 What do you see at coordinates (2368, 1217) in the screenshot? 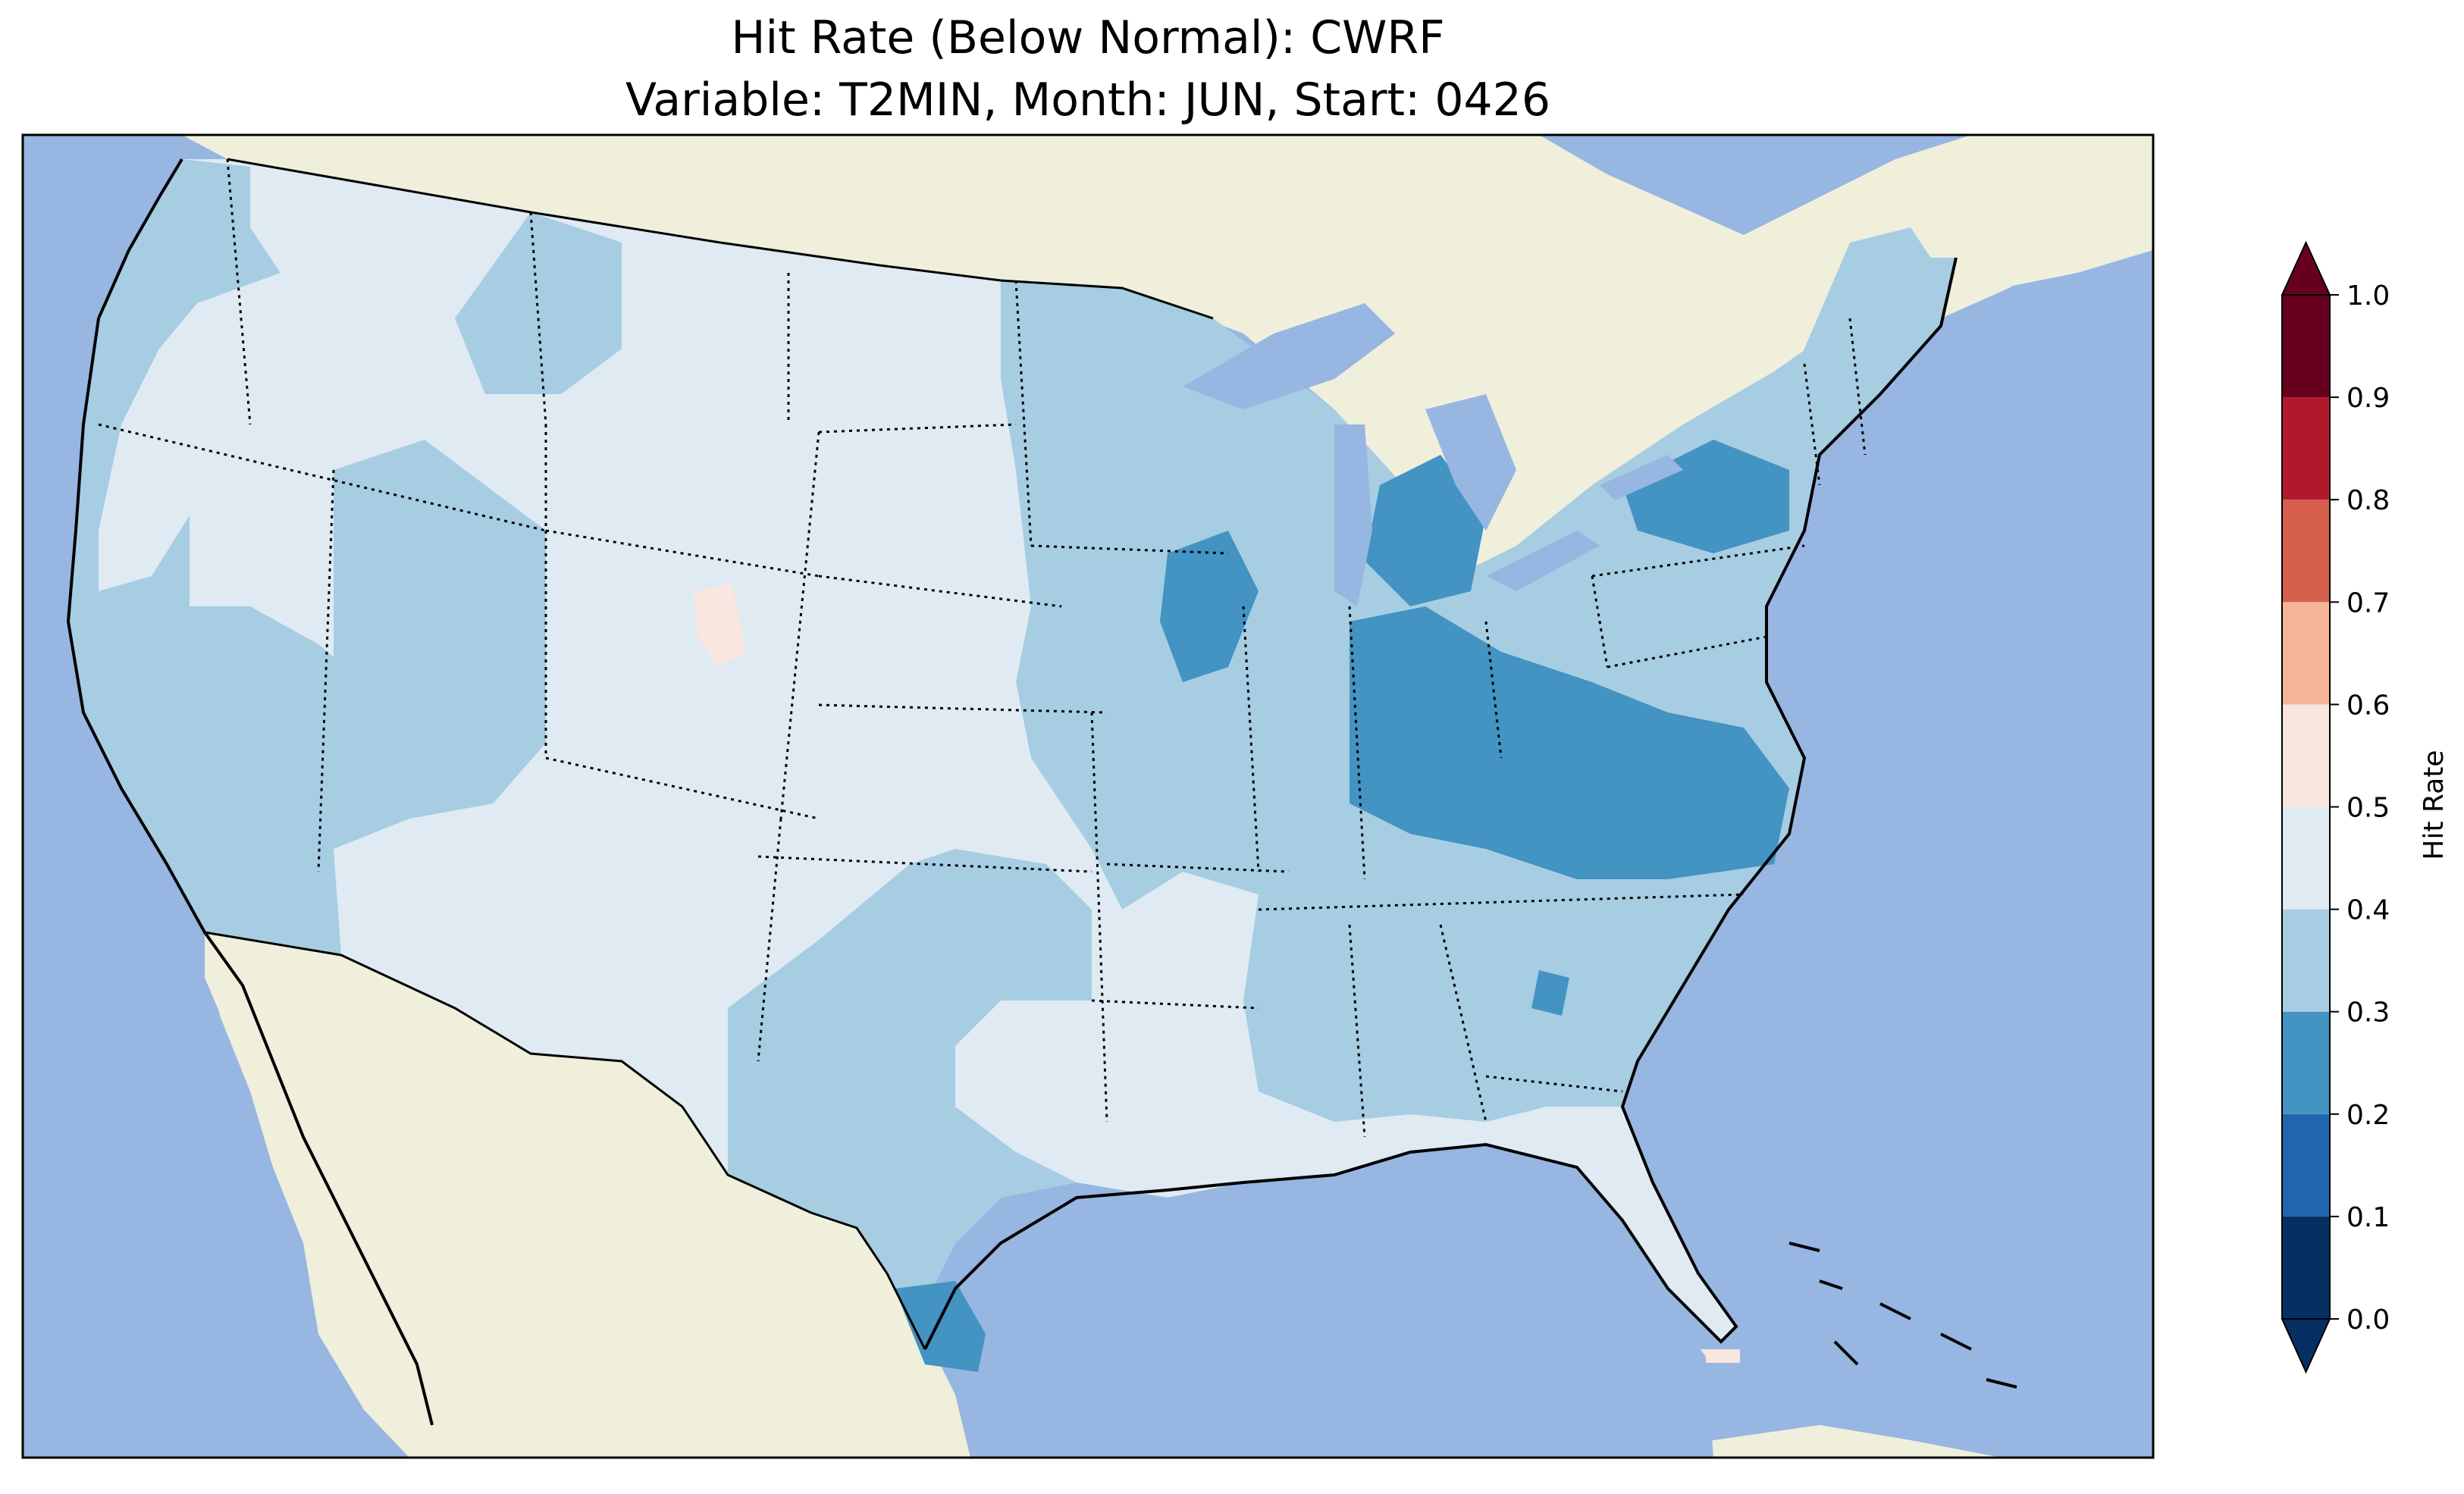
I see `colorbar-tick-label: 0.1` at bounding box center [2368, 1217].